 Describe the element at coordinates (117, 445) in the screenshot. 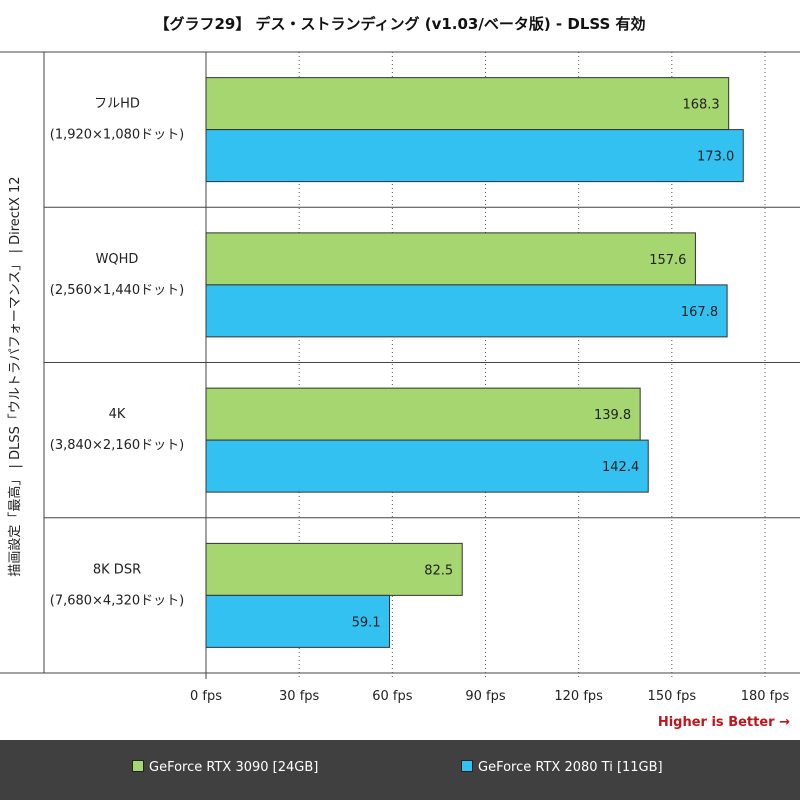

I see `category-sublabel-2: (3,840×2,160ドット)` at that location.